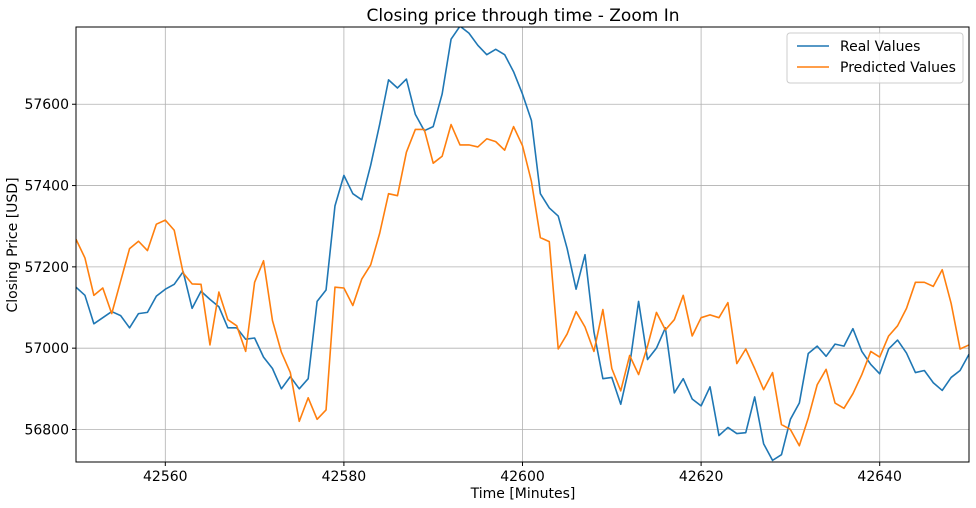 The width and height of the screenshot is (976, 508). Describe the element at coordinates (13, 244) in the screenshot. I see `y-axis-label: Closing Price [USD]` at that location.